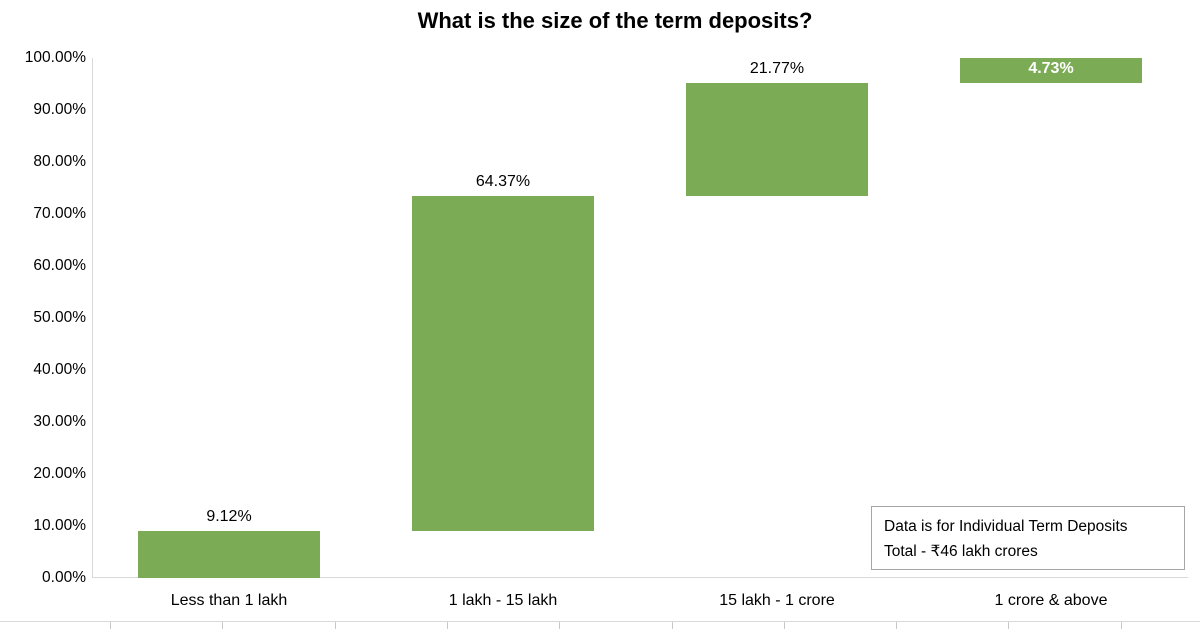 The image size is (1200, 629). I want to click on y-tick-label-70-00pct: 70.00%, so click(59, 213).